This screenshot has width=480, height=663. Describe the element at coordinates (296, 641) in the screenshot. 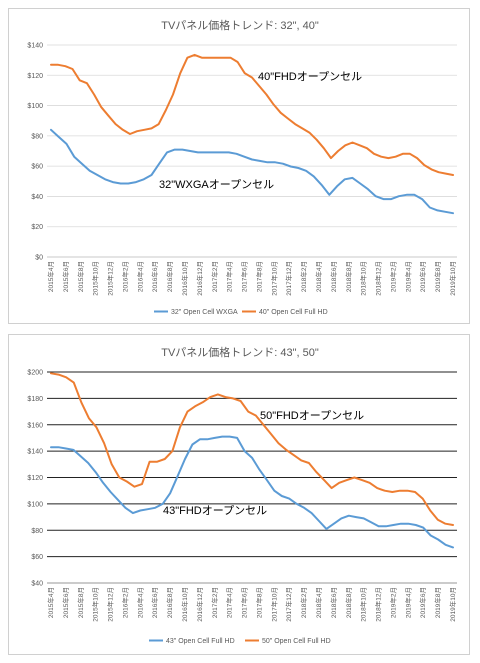

I see `legend-label-1: 50" Open Cell Full HD` at that location.